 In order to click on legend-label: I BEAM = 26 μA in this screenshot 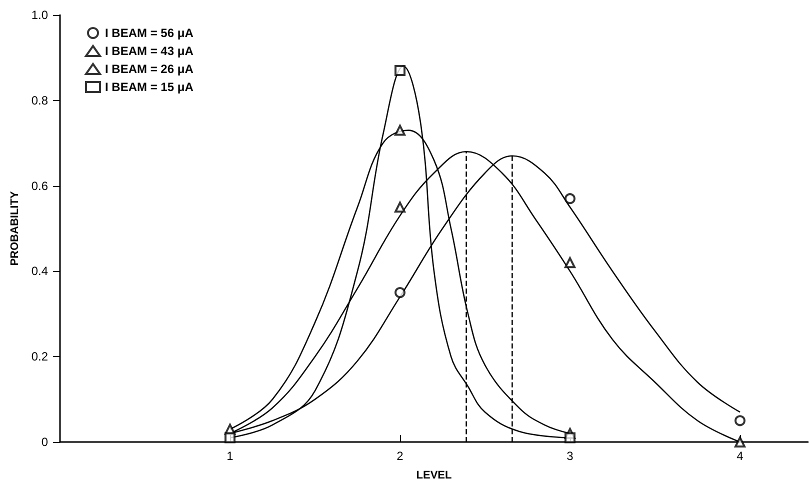, I will do `click(149, 69)`.